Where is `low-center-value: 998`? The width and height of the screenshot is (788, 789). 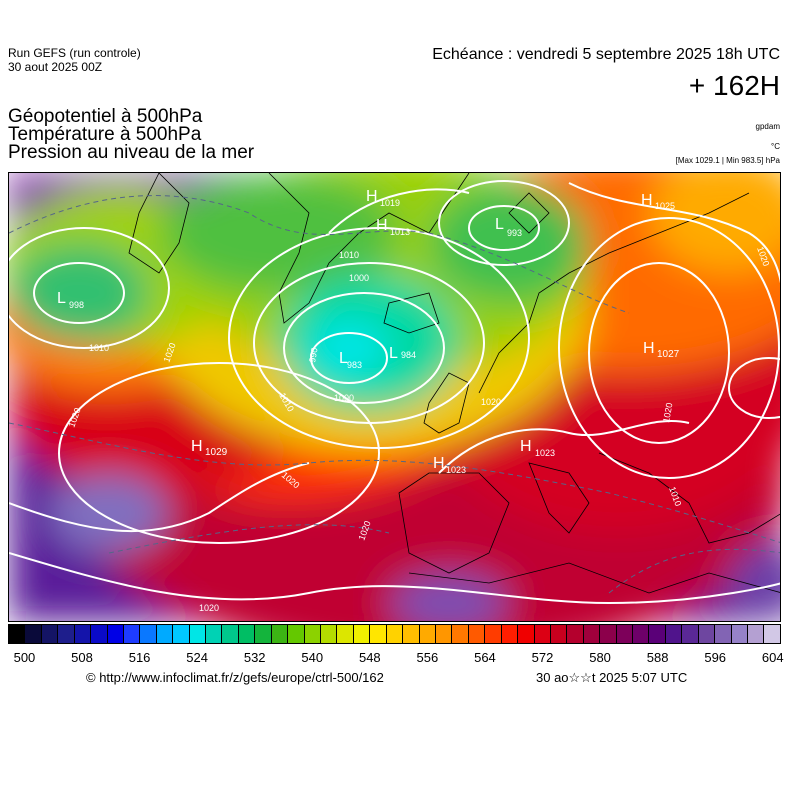
low-center-value: 998 is located at coordinates (76, 305).